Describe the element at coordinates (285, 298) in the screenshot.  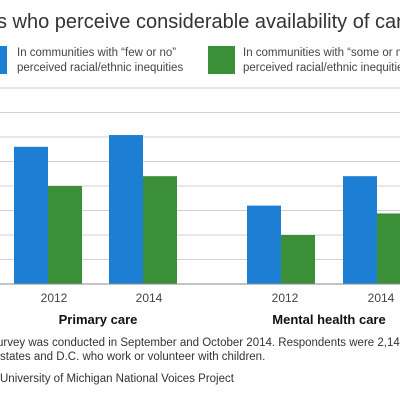
I see `tick-label-mental-2012: 2012` at that location.